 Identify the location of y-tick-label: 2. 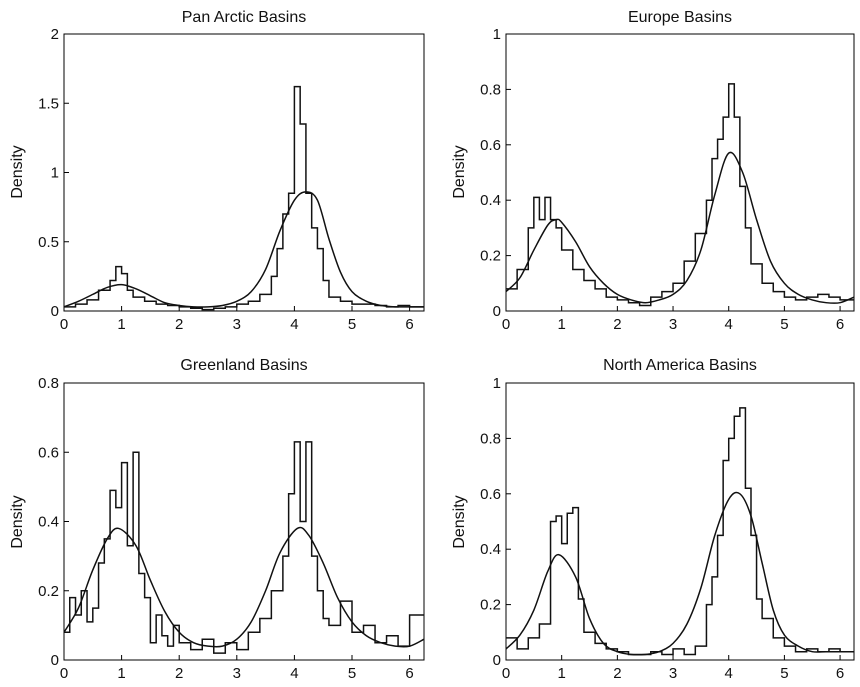
(55, 34).